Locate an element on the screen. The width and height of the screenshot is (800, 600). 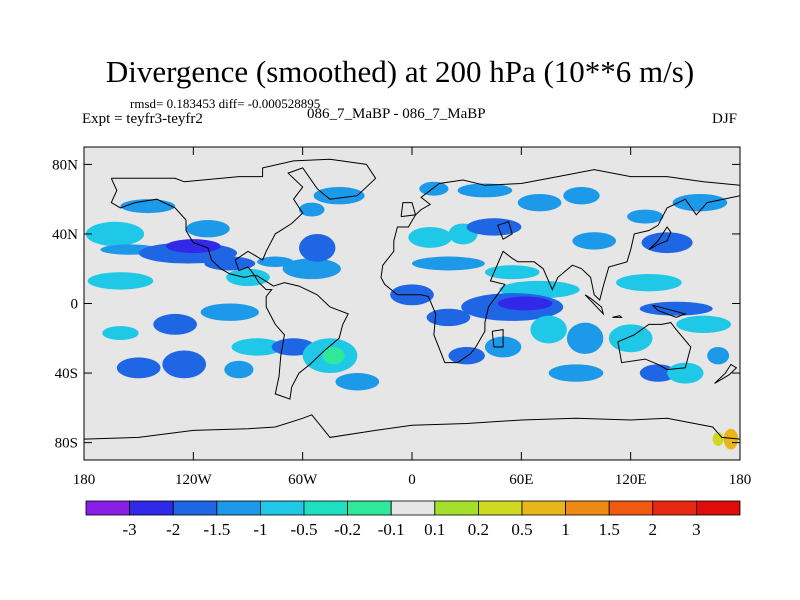
colorbar-label: -0.1 is located at coordinates (391, 529).